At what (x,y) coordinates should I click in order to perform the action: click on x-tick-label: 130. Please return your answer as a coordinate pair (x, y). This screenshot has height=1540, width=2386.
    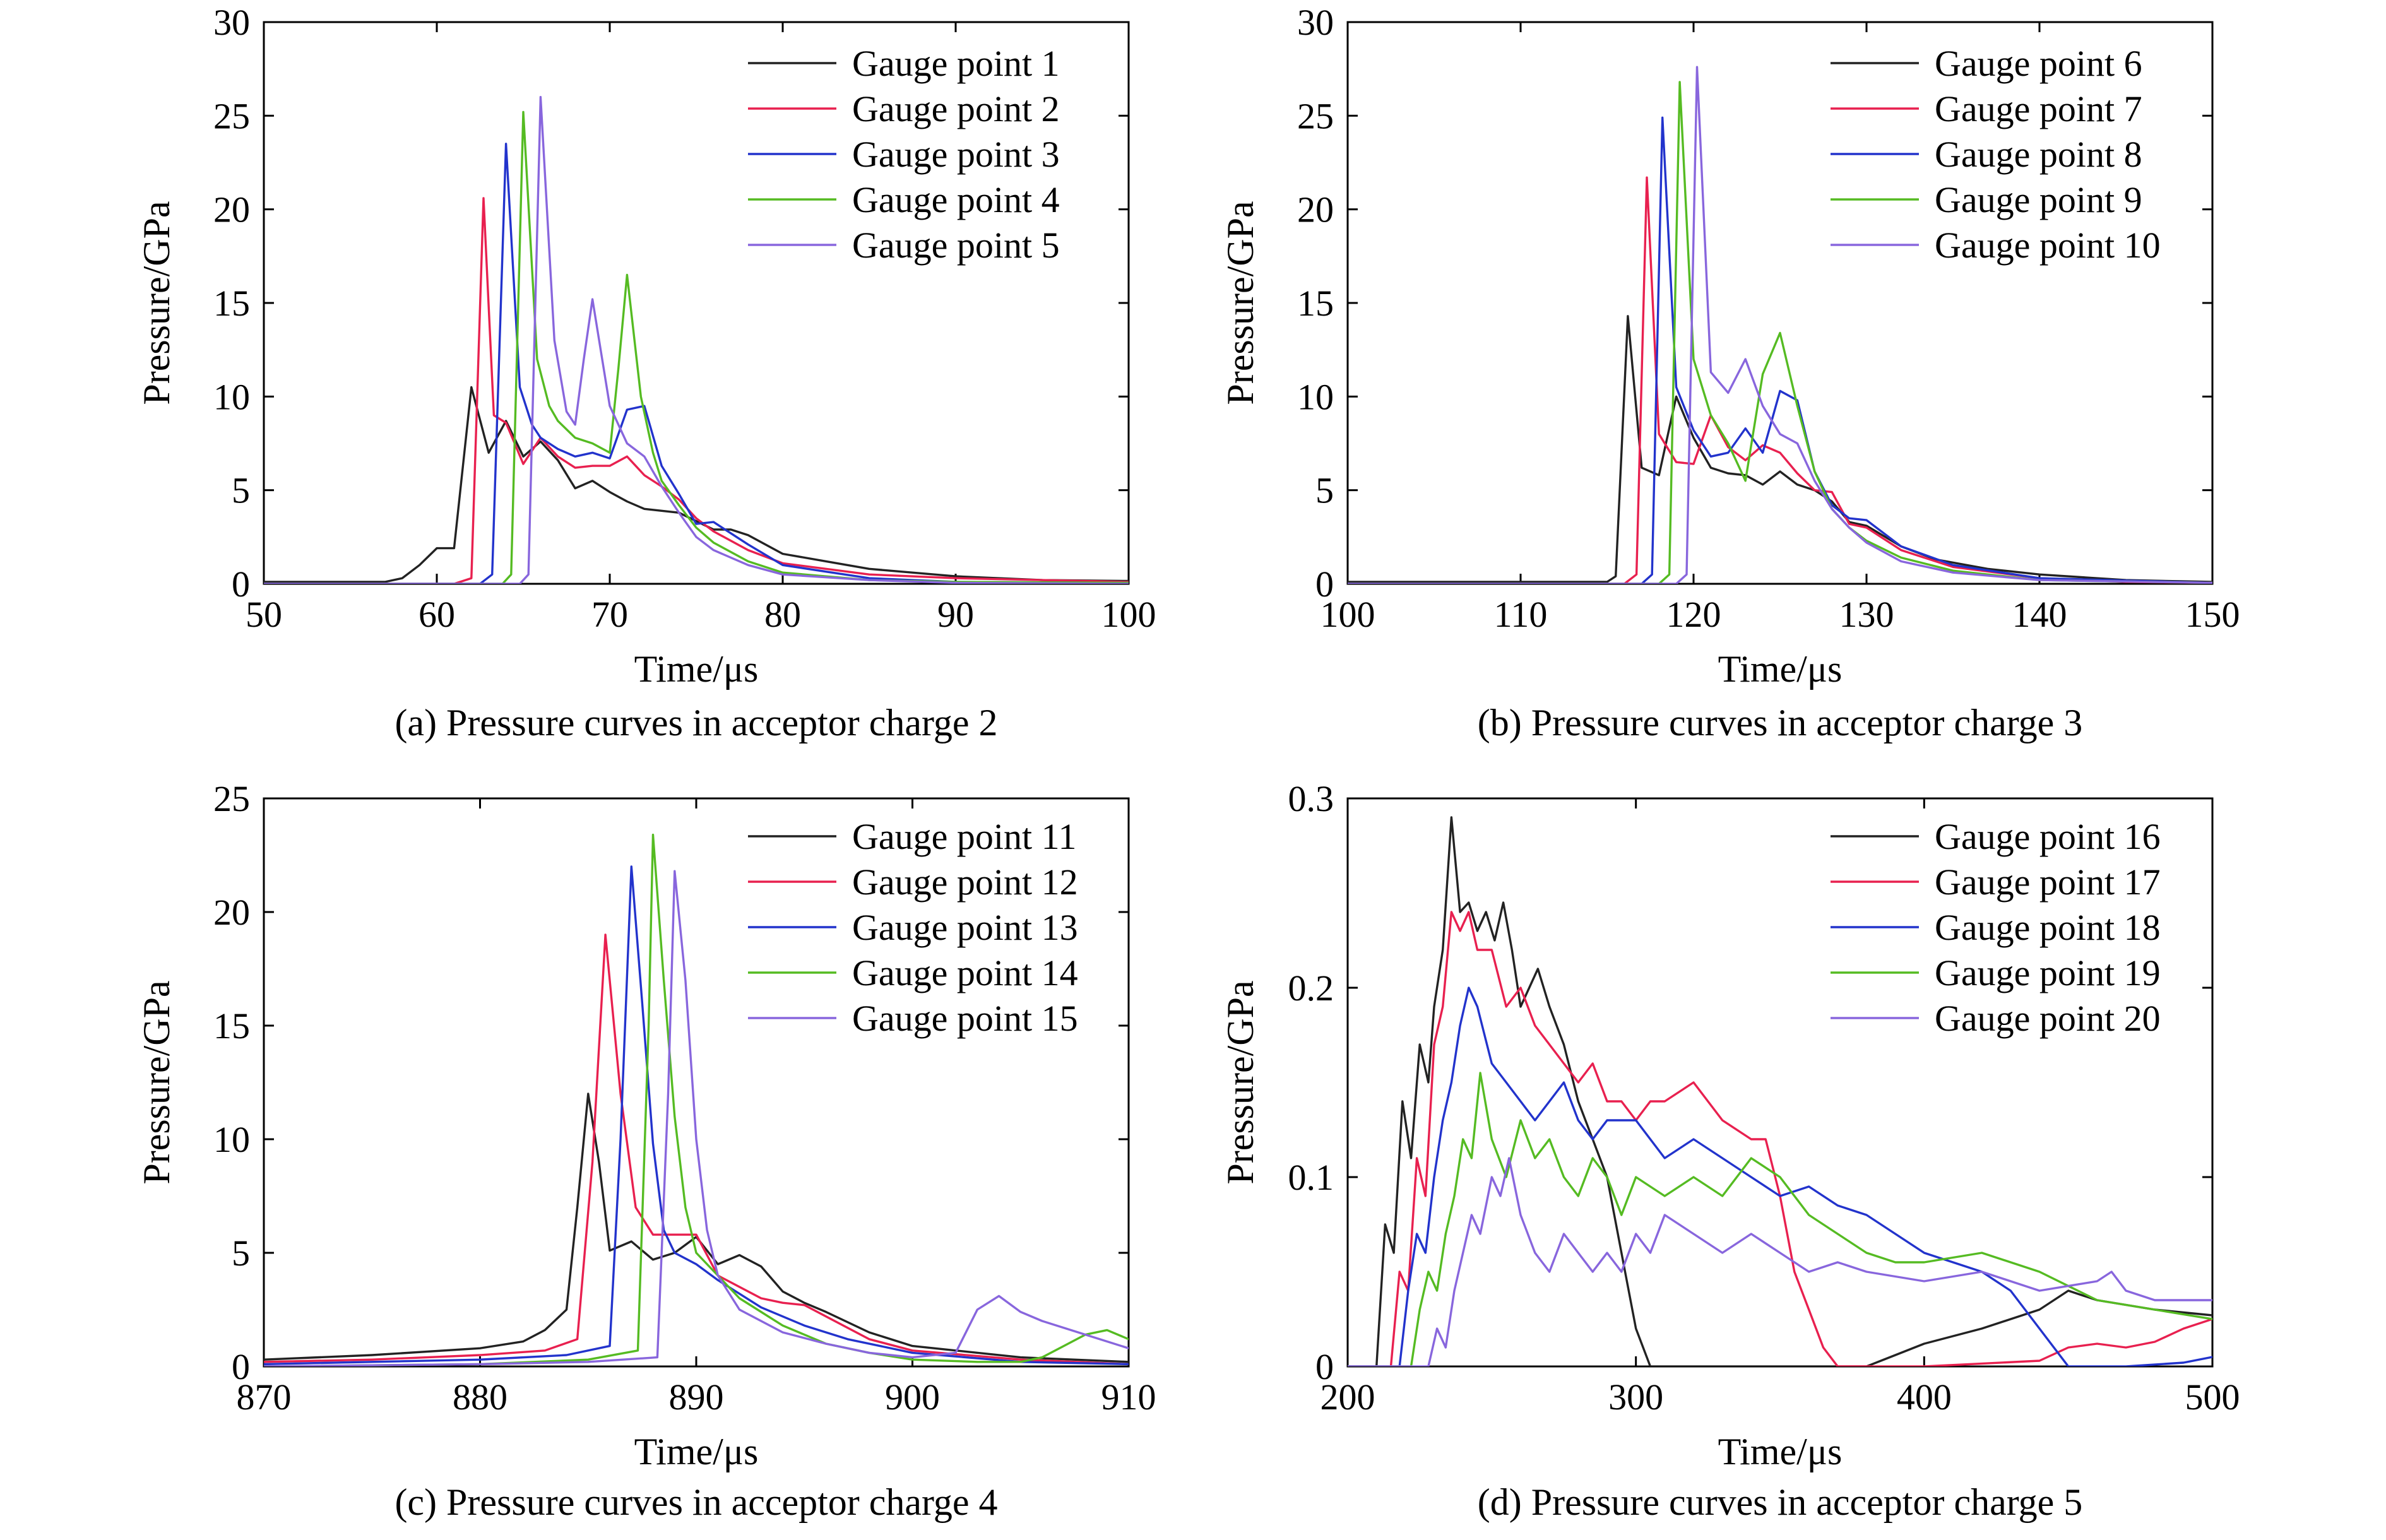
    Looking at the image, I should click on (1866, 614).